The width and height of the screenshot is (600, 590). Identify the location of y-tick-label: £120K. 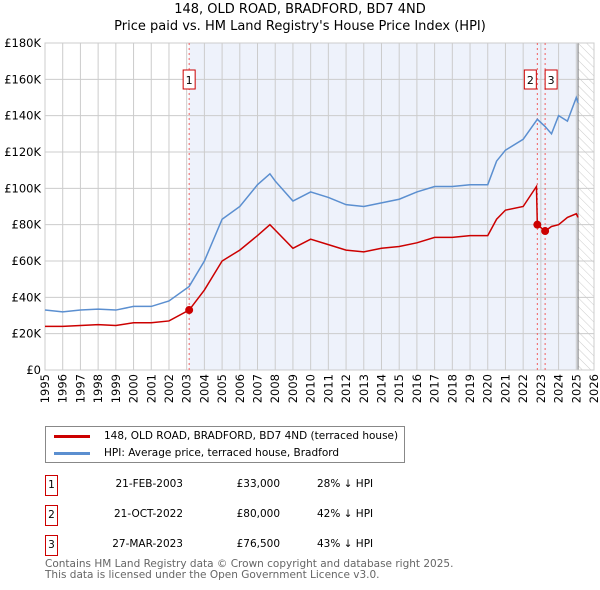
(22, 152).